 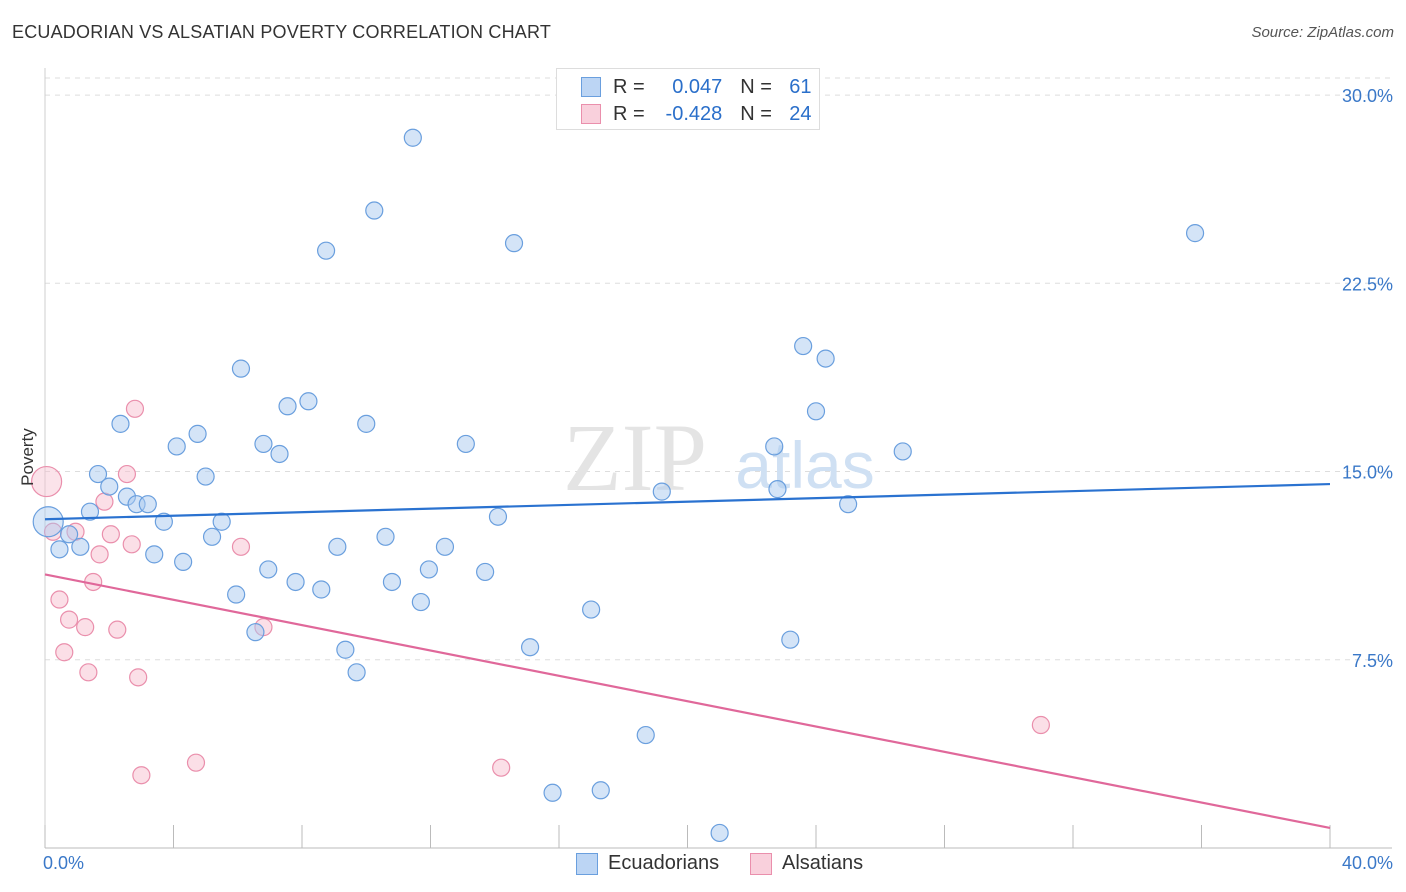 What do you see at coordinates (761, 863) in the screenshot?
I see `alsatians-legend-swatch` at bounding box center [761, 863].